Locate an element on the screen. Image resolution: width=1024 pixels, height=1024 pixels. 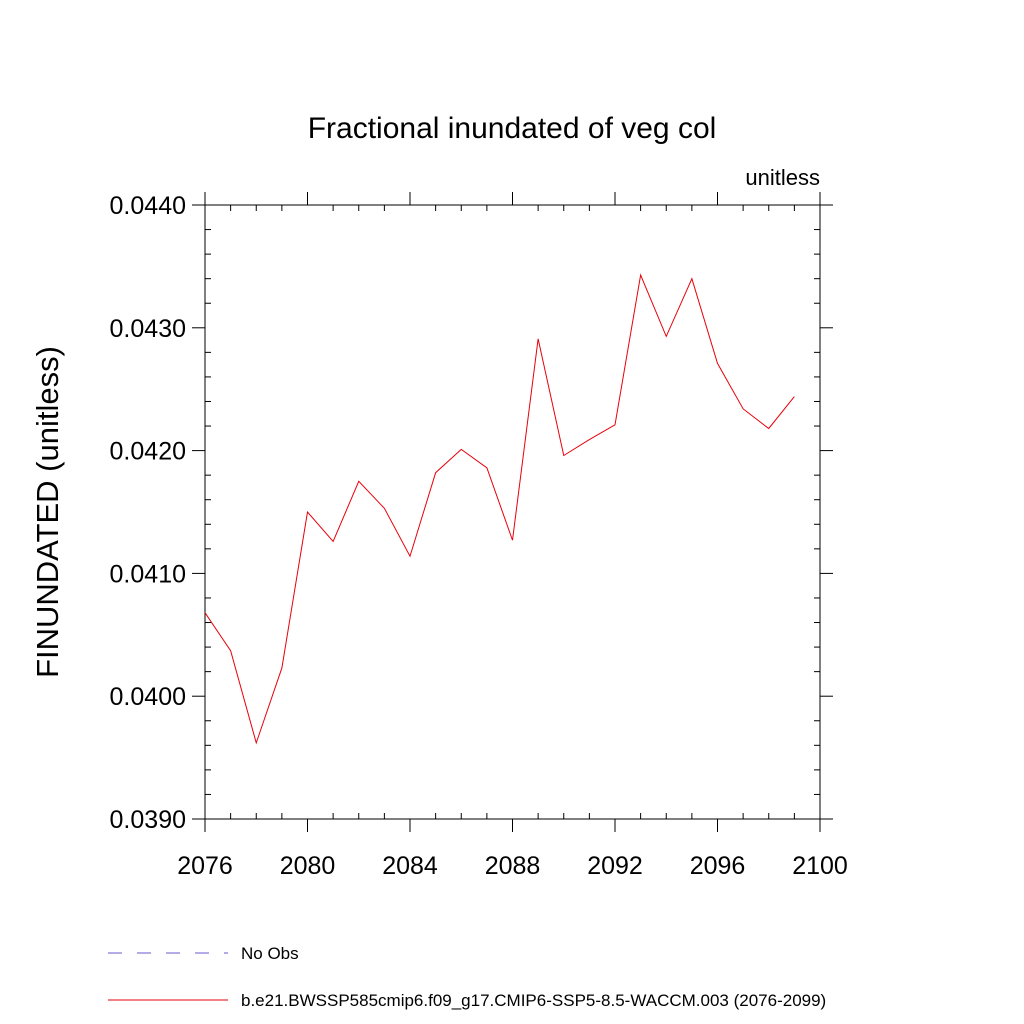
x-tick-labels: 2076 2080 2084 2088 2092 2096 2100 is located at coordinates (512, 866).